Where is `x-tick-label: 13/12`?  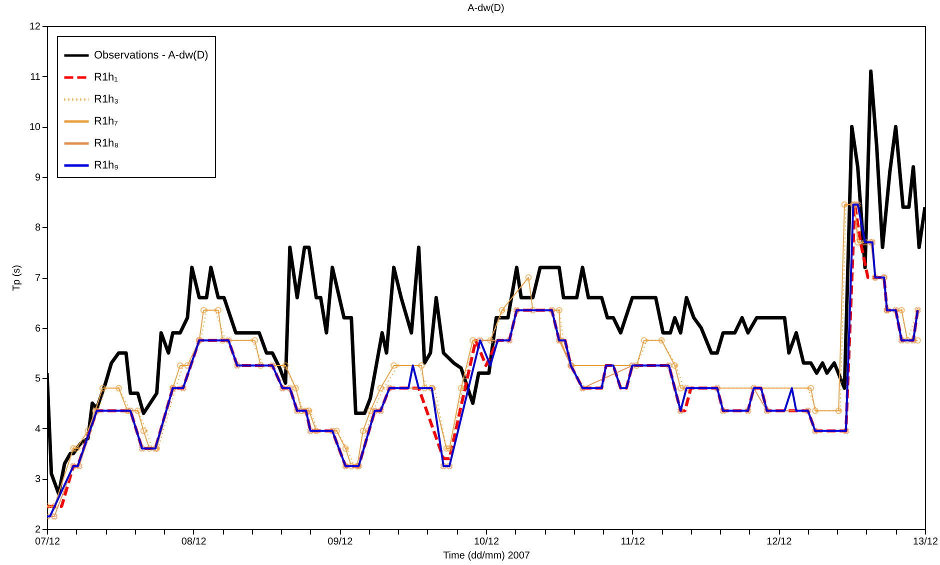
x-tick-label: 13/12 is located at coordinates (925, 542).